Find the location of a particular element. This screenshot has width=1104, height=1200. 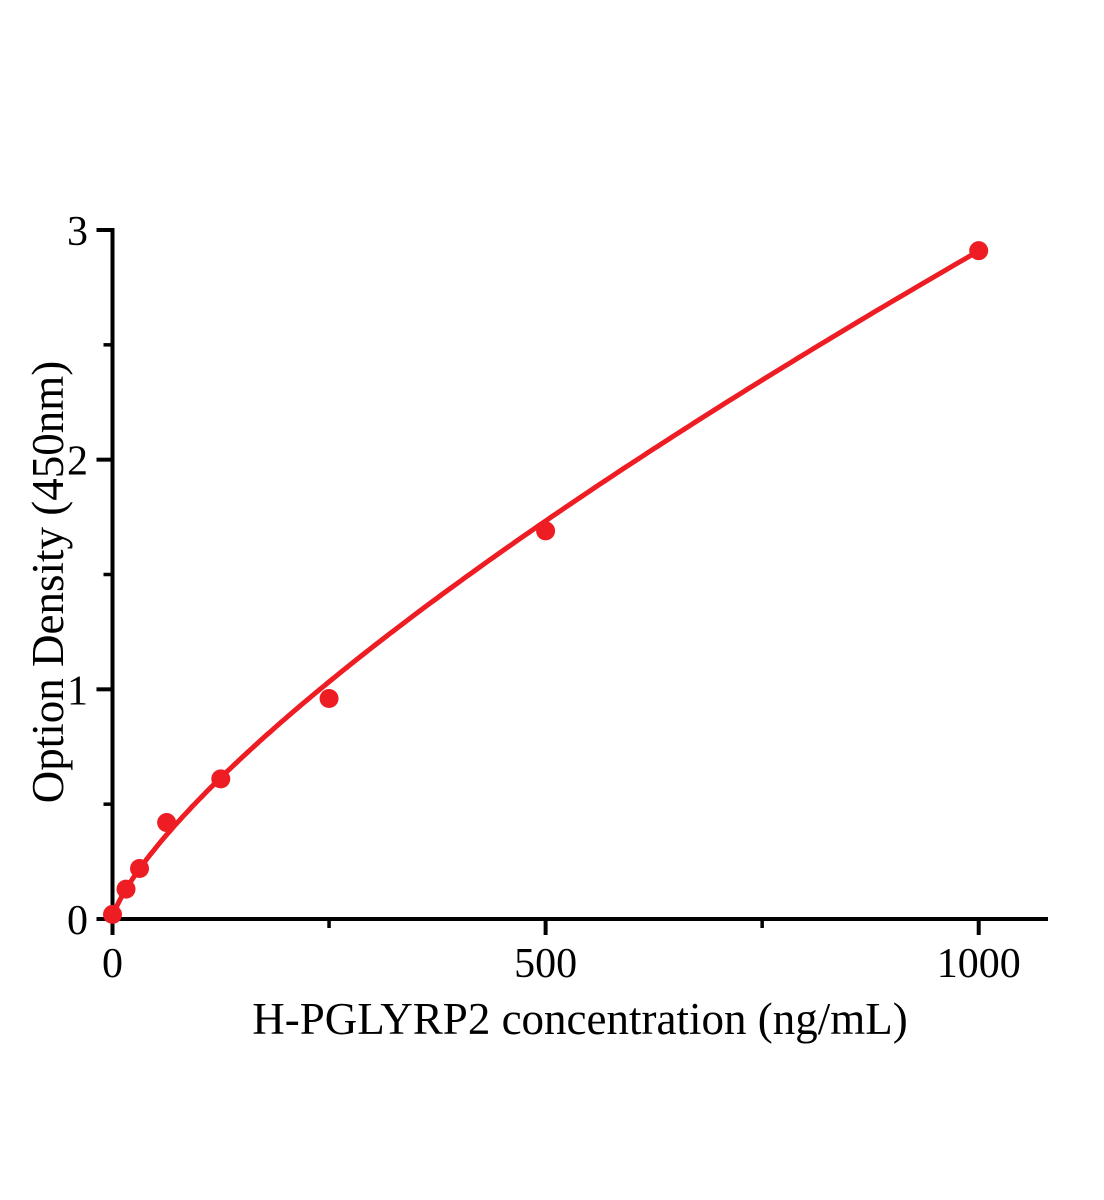

y-tick-label: 1 is located at coordinates (77, 691).